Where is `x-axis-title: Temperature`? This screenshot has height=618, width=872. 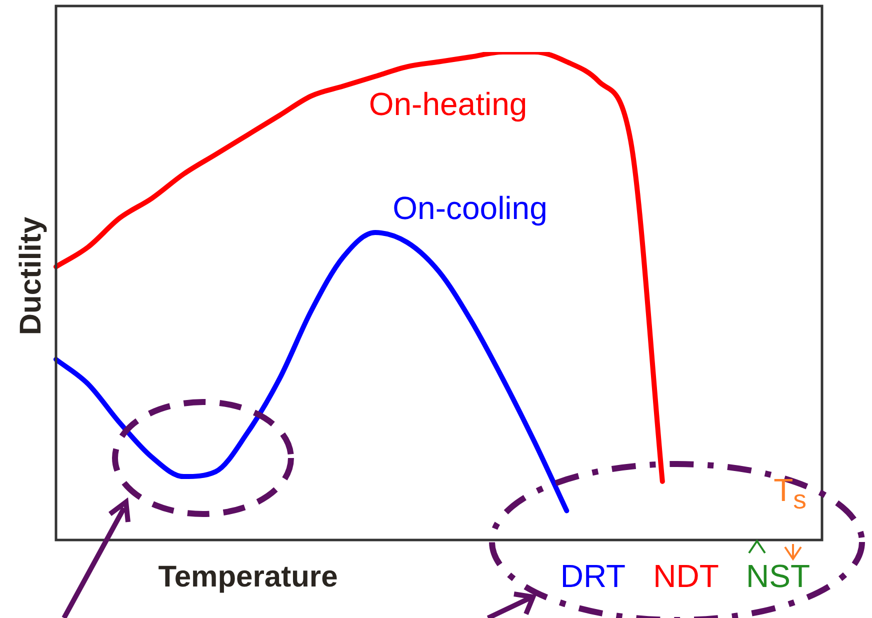 x-axis-title: Temperature is located at coordinates (248, 577).